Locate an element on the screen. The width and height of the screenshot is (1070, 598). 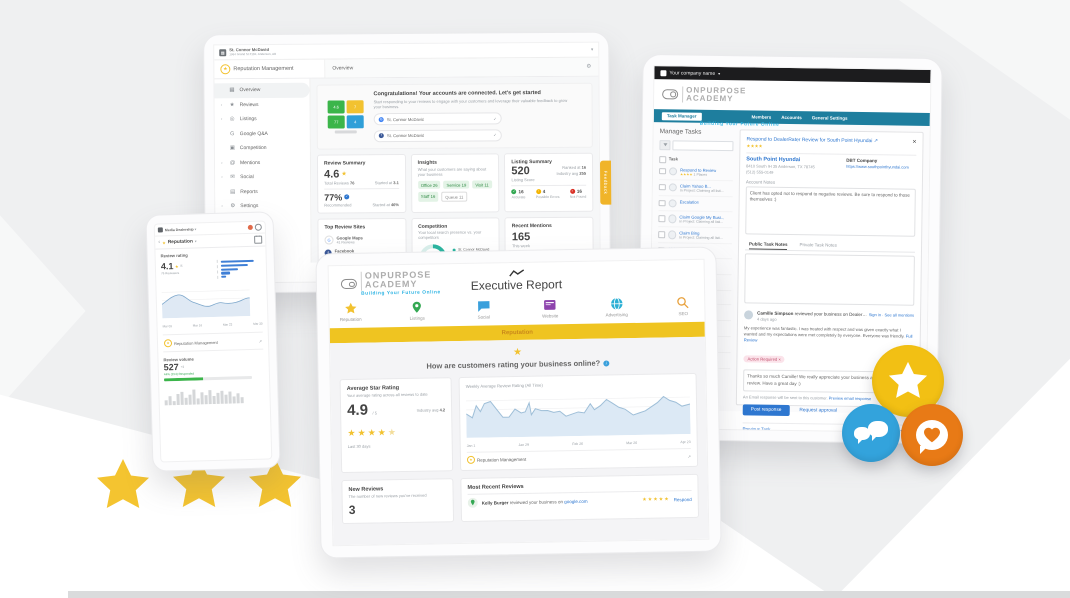
task-search-input is located at coordinates (703, 146).